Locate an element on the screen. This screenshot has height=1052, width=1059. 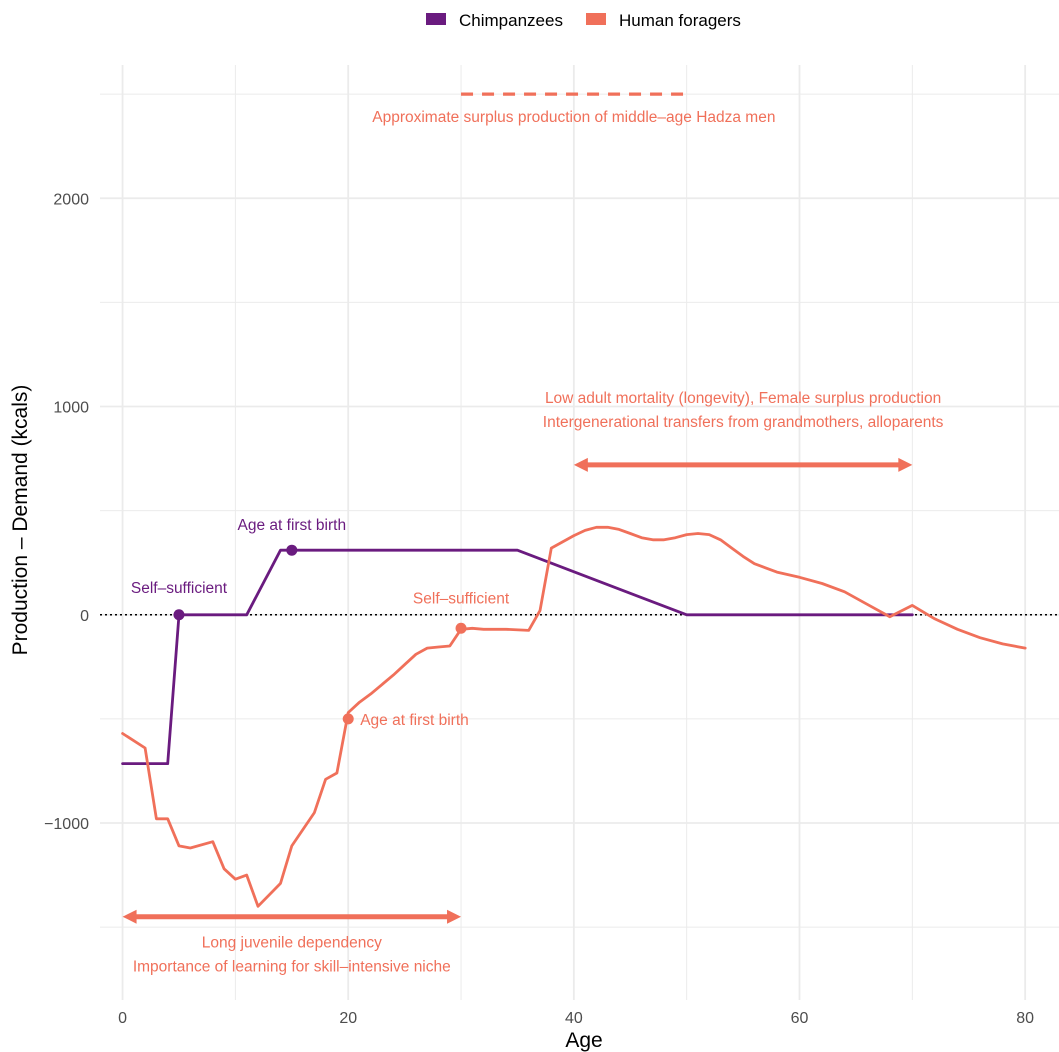
x-tick-label: 60 is located at coordinates (800, 1018).